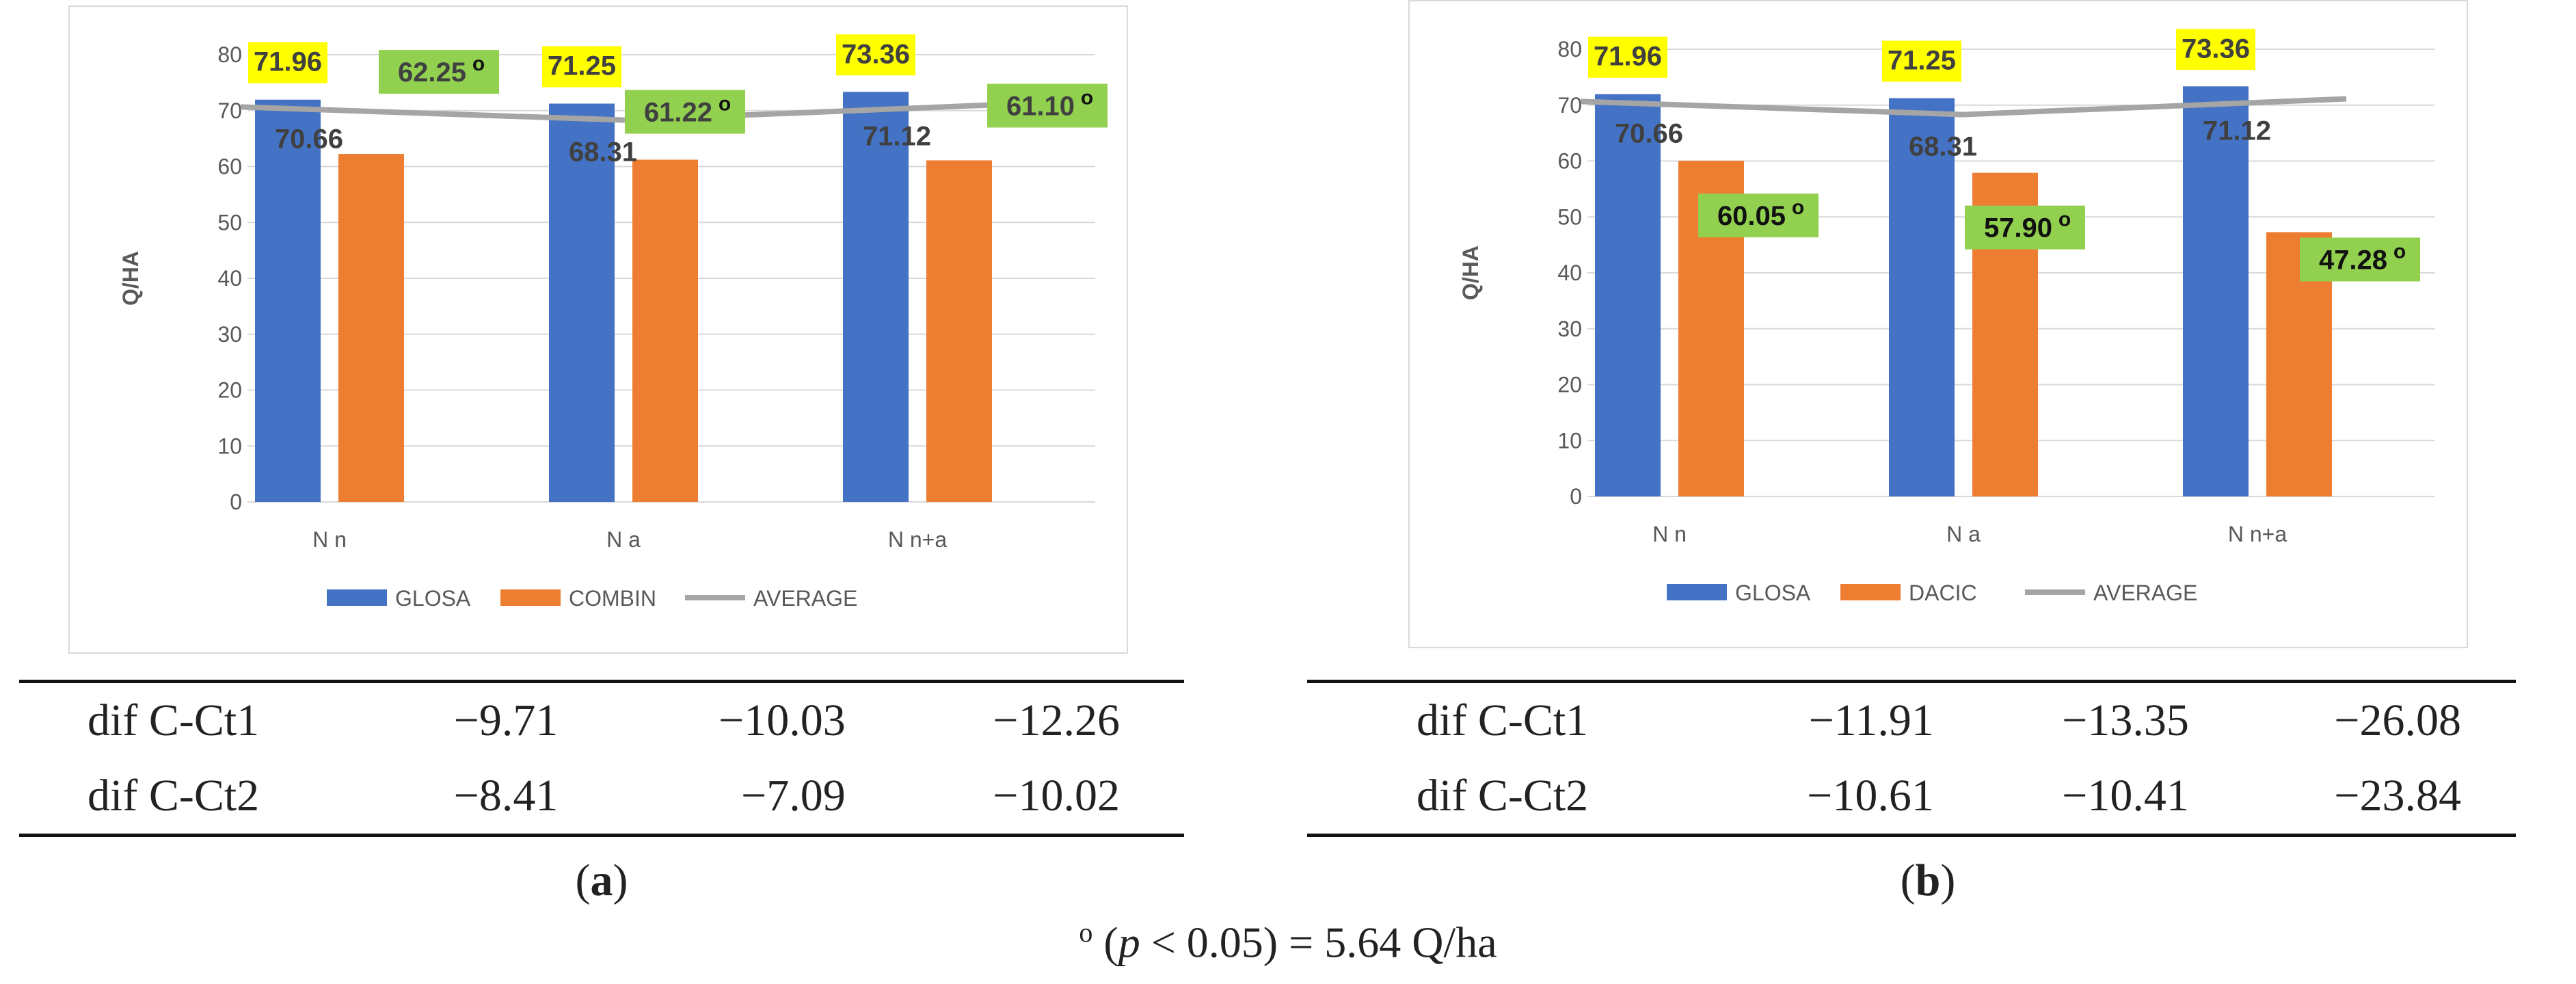  What do you see at coordinates (601, 720) in the screenshot?
I see `table-row: dif C-Ct1 −9.71 −10.03 −12.26` at bounding box center [601, 720].